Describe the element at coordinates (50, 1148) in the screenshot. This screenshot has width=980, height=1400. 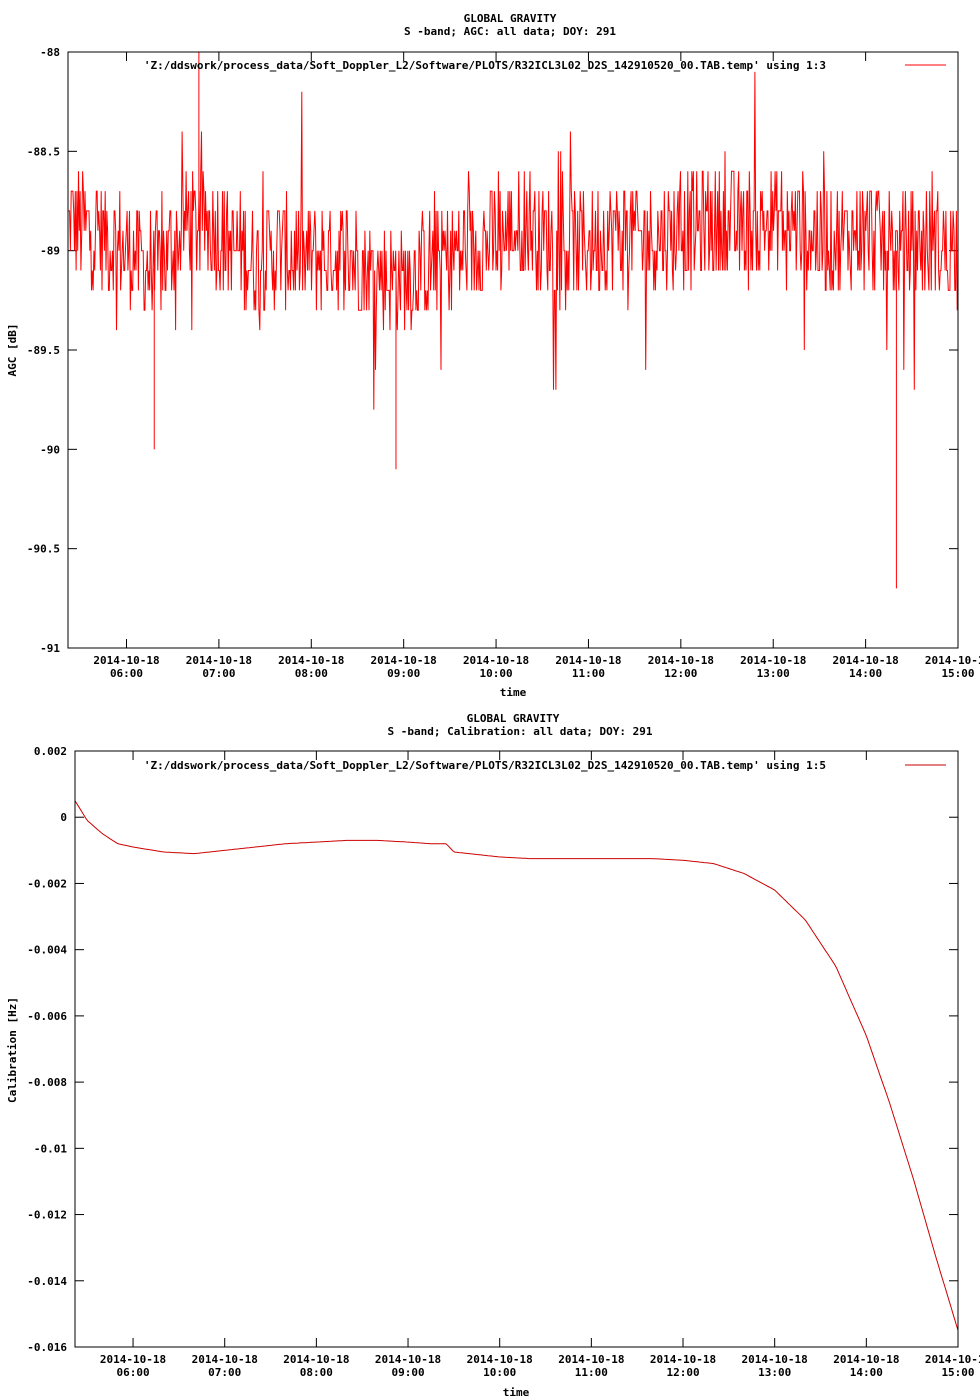
I see `y-tick-label: -0.01` at that location.